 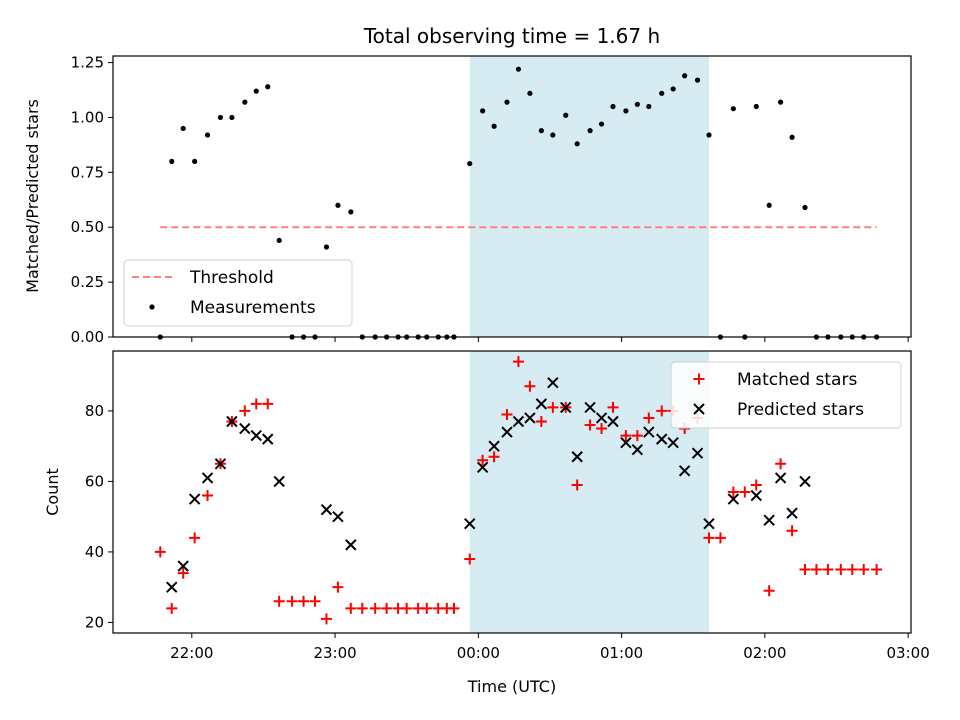 What do you see at coordinates (191, 653) in the screenshot?
I see `x-tick-label-0: 22:00` at bounding box center [191, 653].